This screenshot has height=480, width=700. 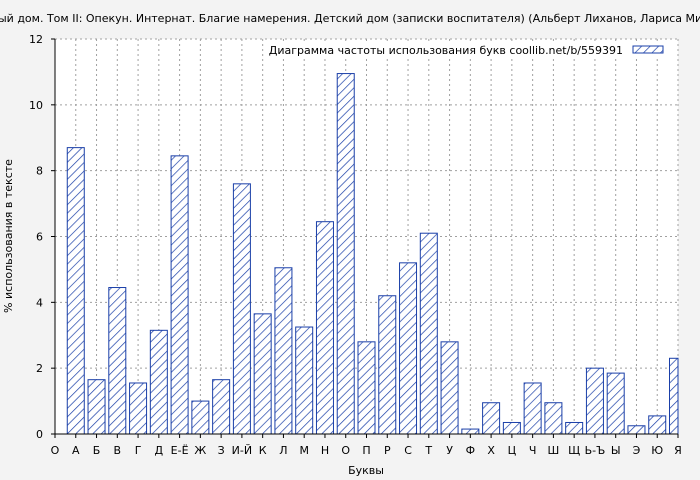 What do you see at coordinates (283, 450) in the screenshot?
I see `x-tick-label: Л` at bounding box center [283, 450].